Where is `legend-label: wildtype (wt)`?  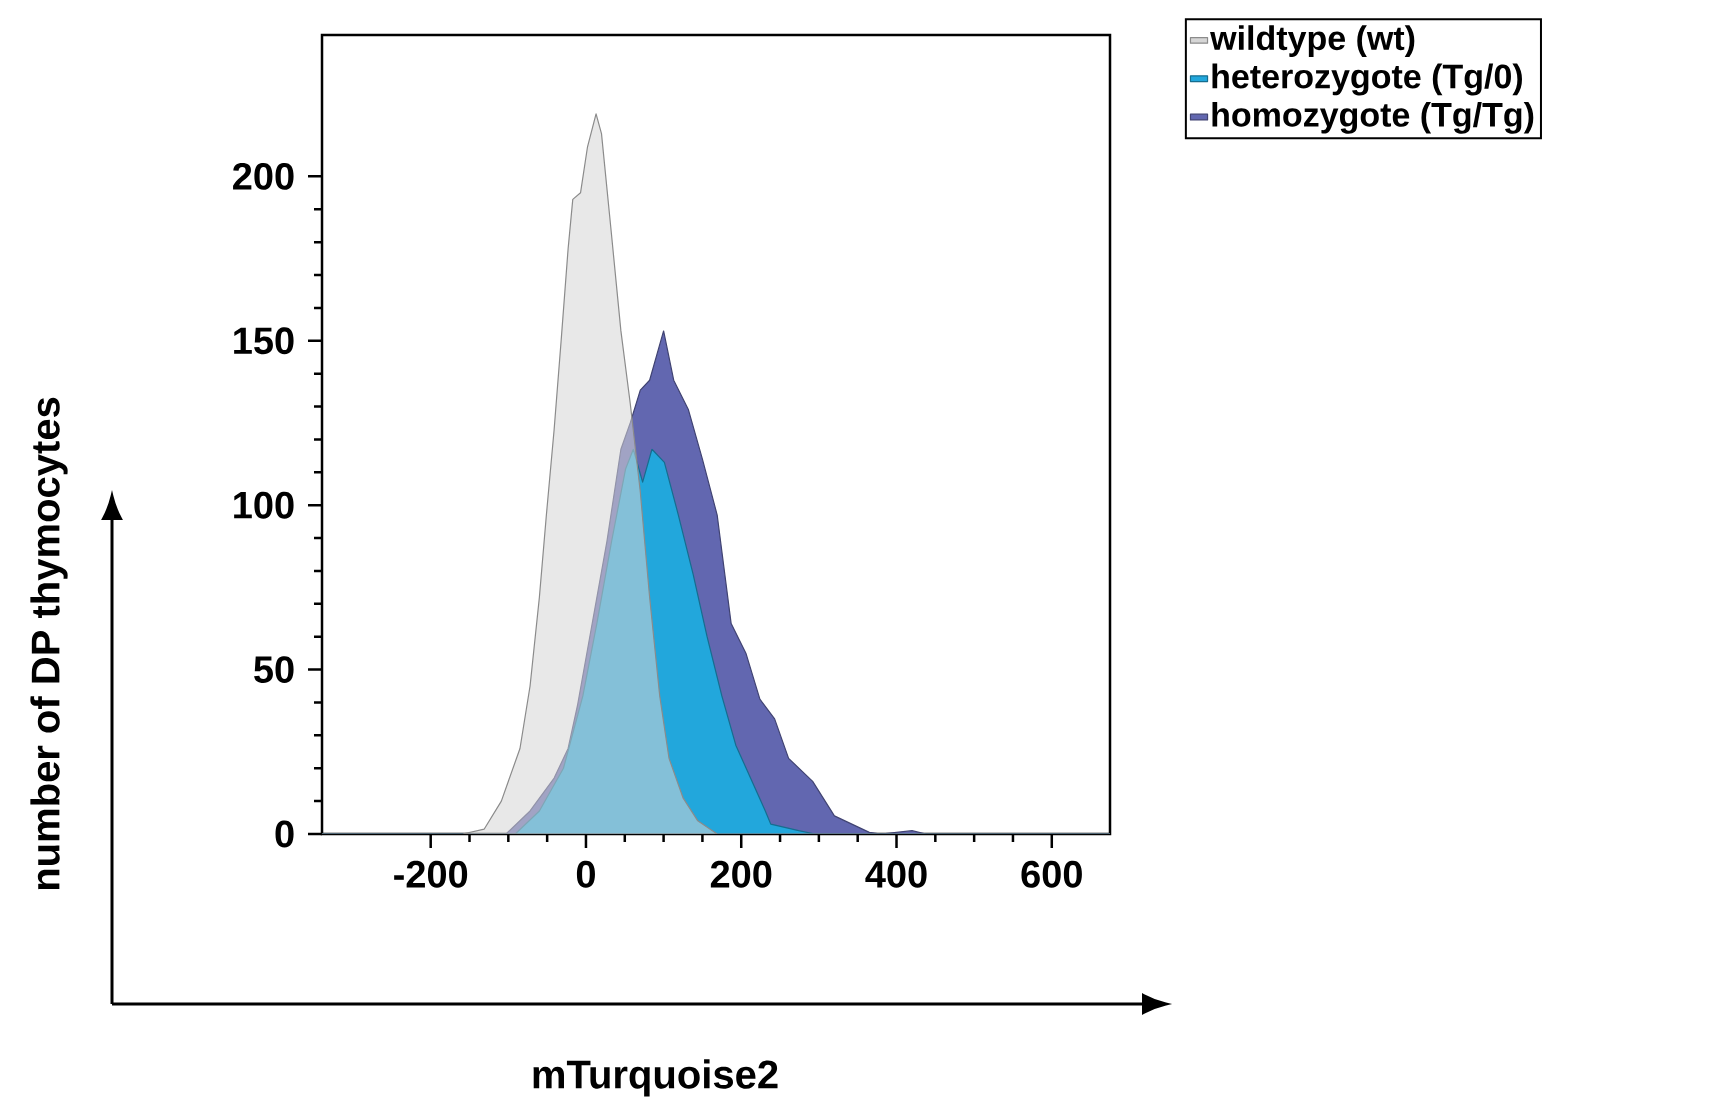
legend-label: wildtype (wt) is located at coordinates (1312, 41).